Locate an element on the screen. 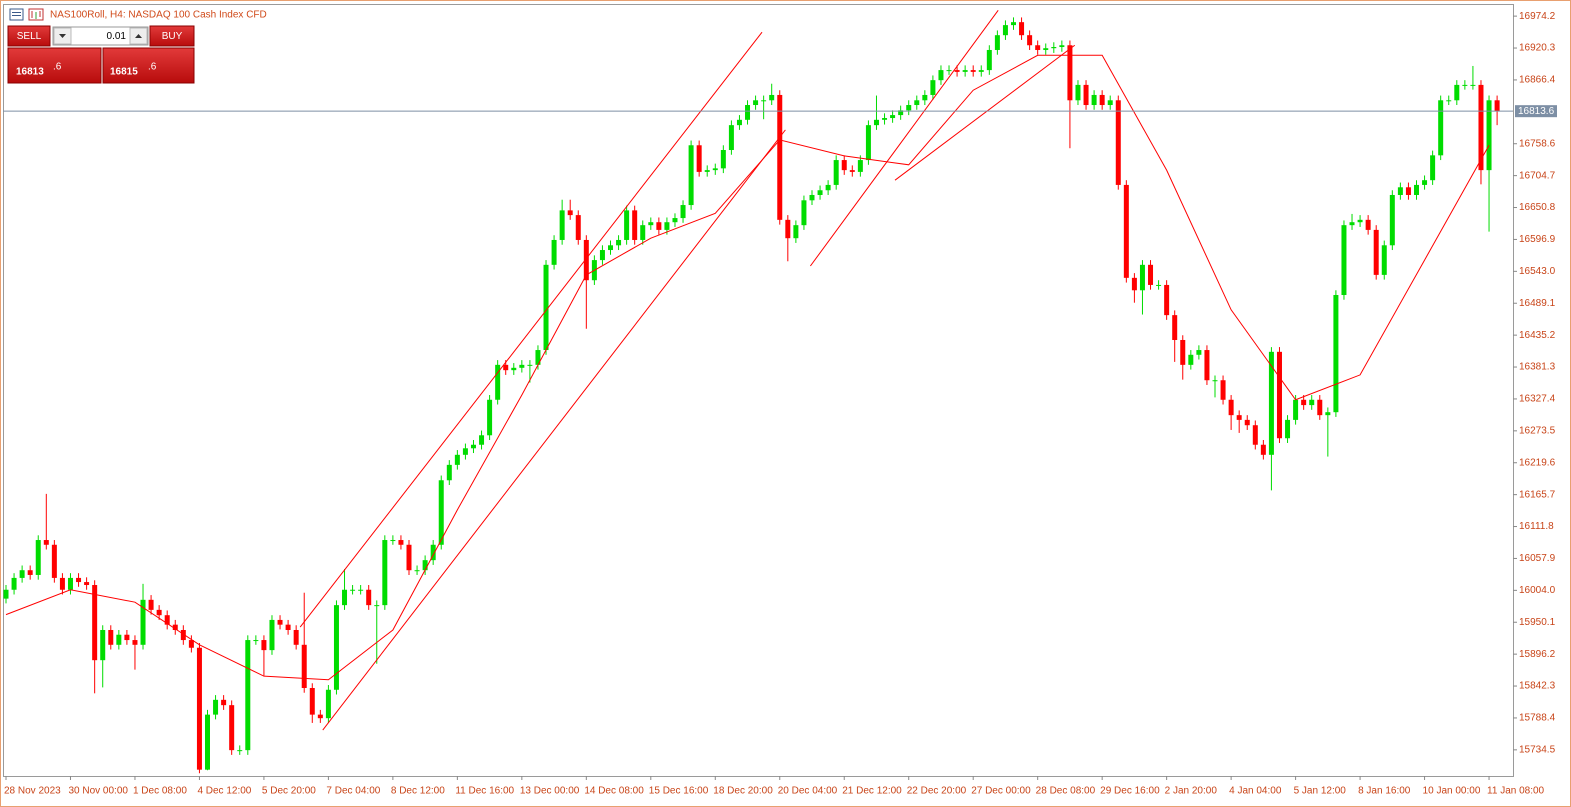 The width and height of the screenshot is (1571, 807). x-tick-label: 4 Jan 04:00 is located at coordinates (1255, 791).